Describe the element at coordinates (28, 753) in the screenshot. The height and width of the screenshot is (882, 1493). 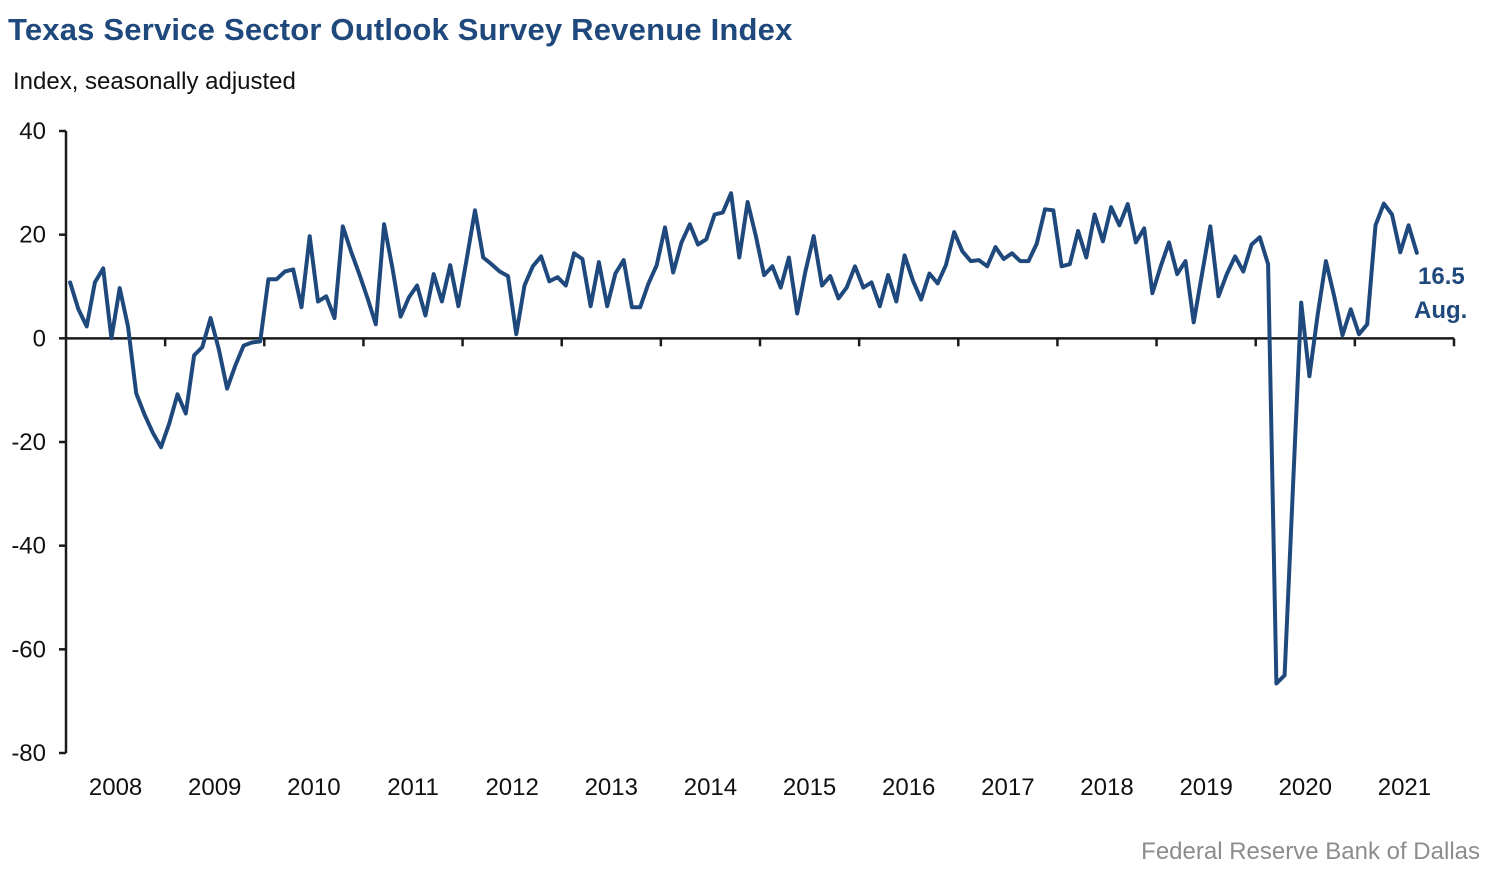
I see `y-tick-label: -80` at that location.